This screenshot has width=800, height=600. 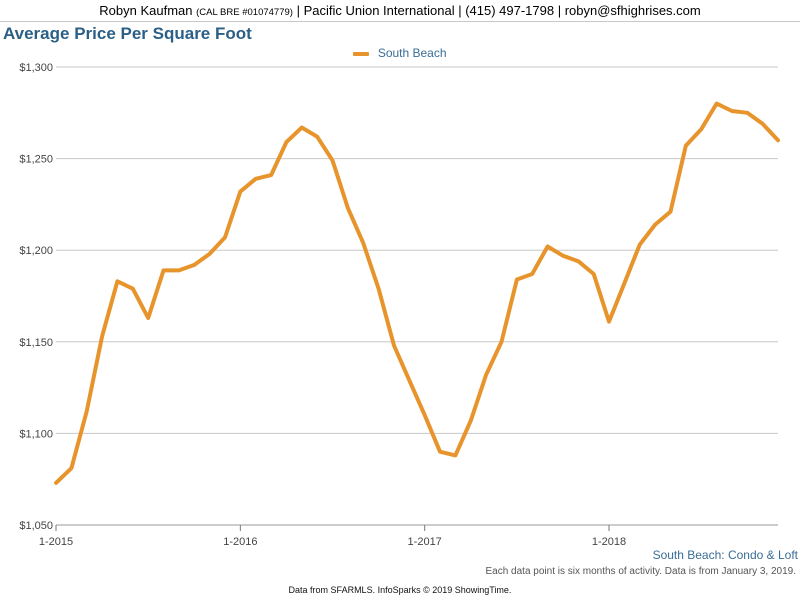 What do you see at coordinates (36, 251) in the screenshot?
I see `y-tick-label: $1,200` at bounding box center [36, 251].